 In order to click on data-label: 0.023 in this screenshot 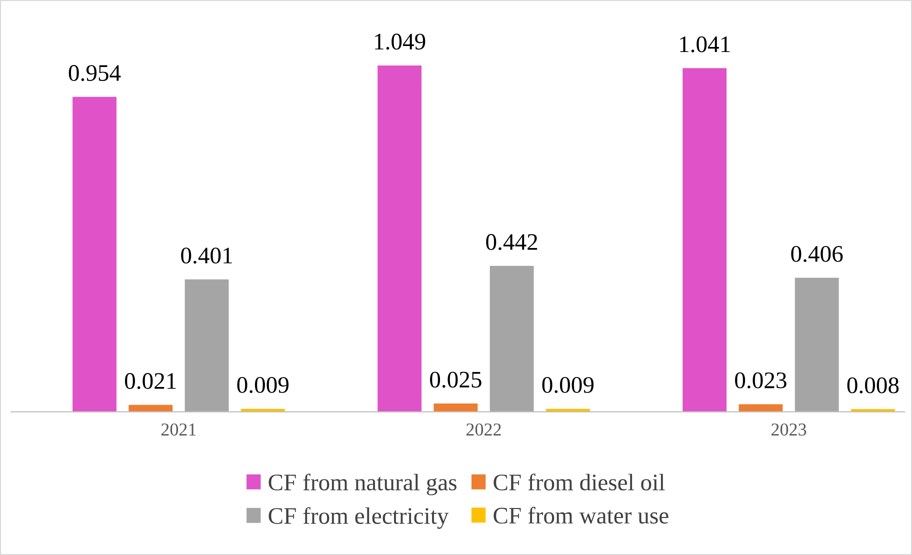, I will do `click(760, 380)`.